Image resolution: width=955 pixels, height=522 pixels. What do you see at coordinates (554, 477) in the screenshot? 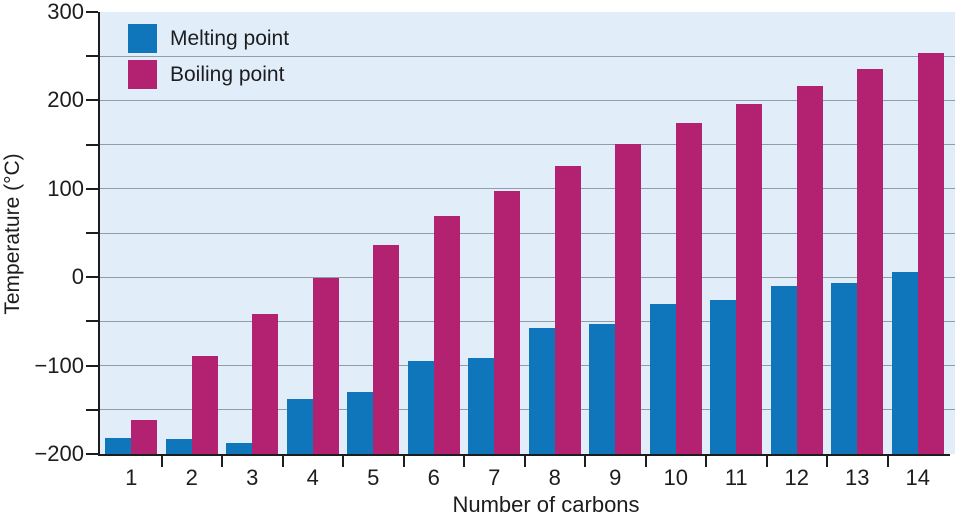
I see `x-tick-label-8: 8` at bounding box center [554, 477].